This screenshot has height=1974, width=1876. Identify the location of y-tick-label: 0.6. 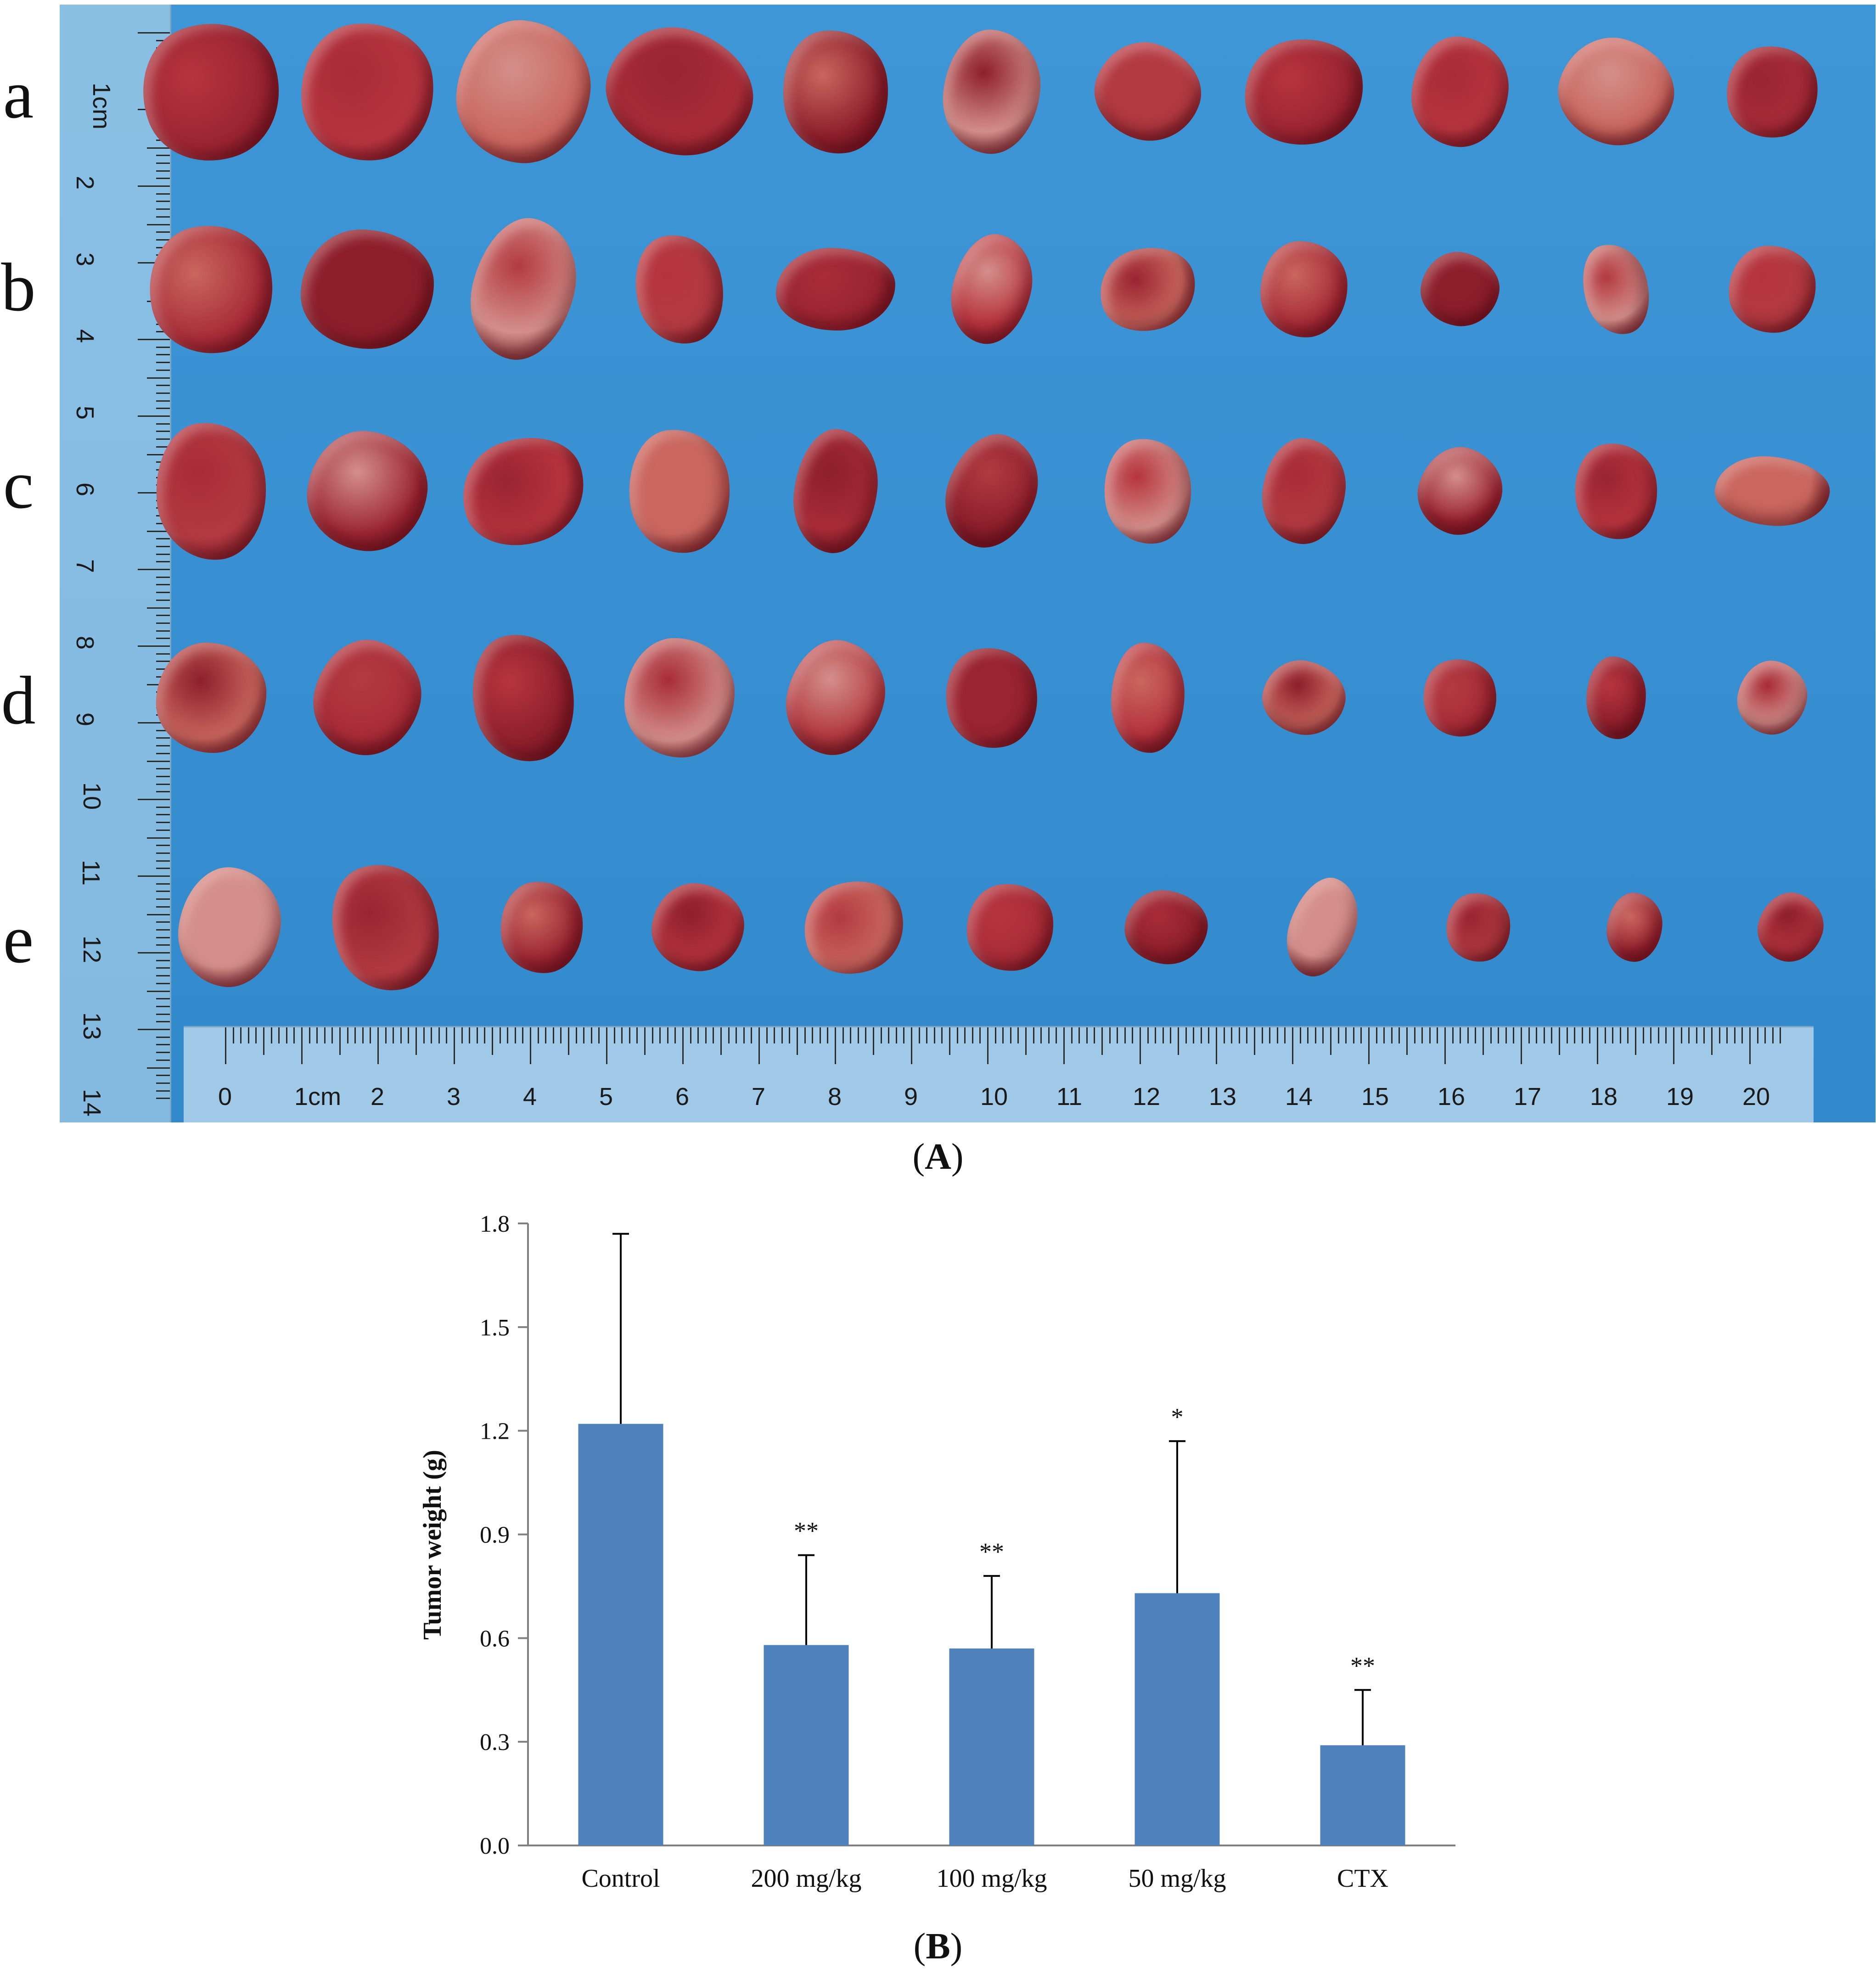
(495, 1639).